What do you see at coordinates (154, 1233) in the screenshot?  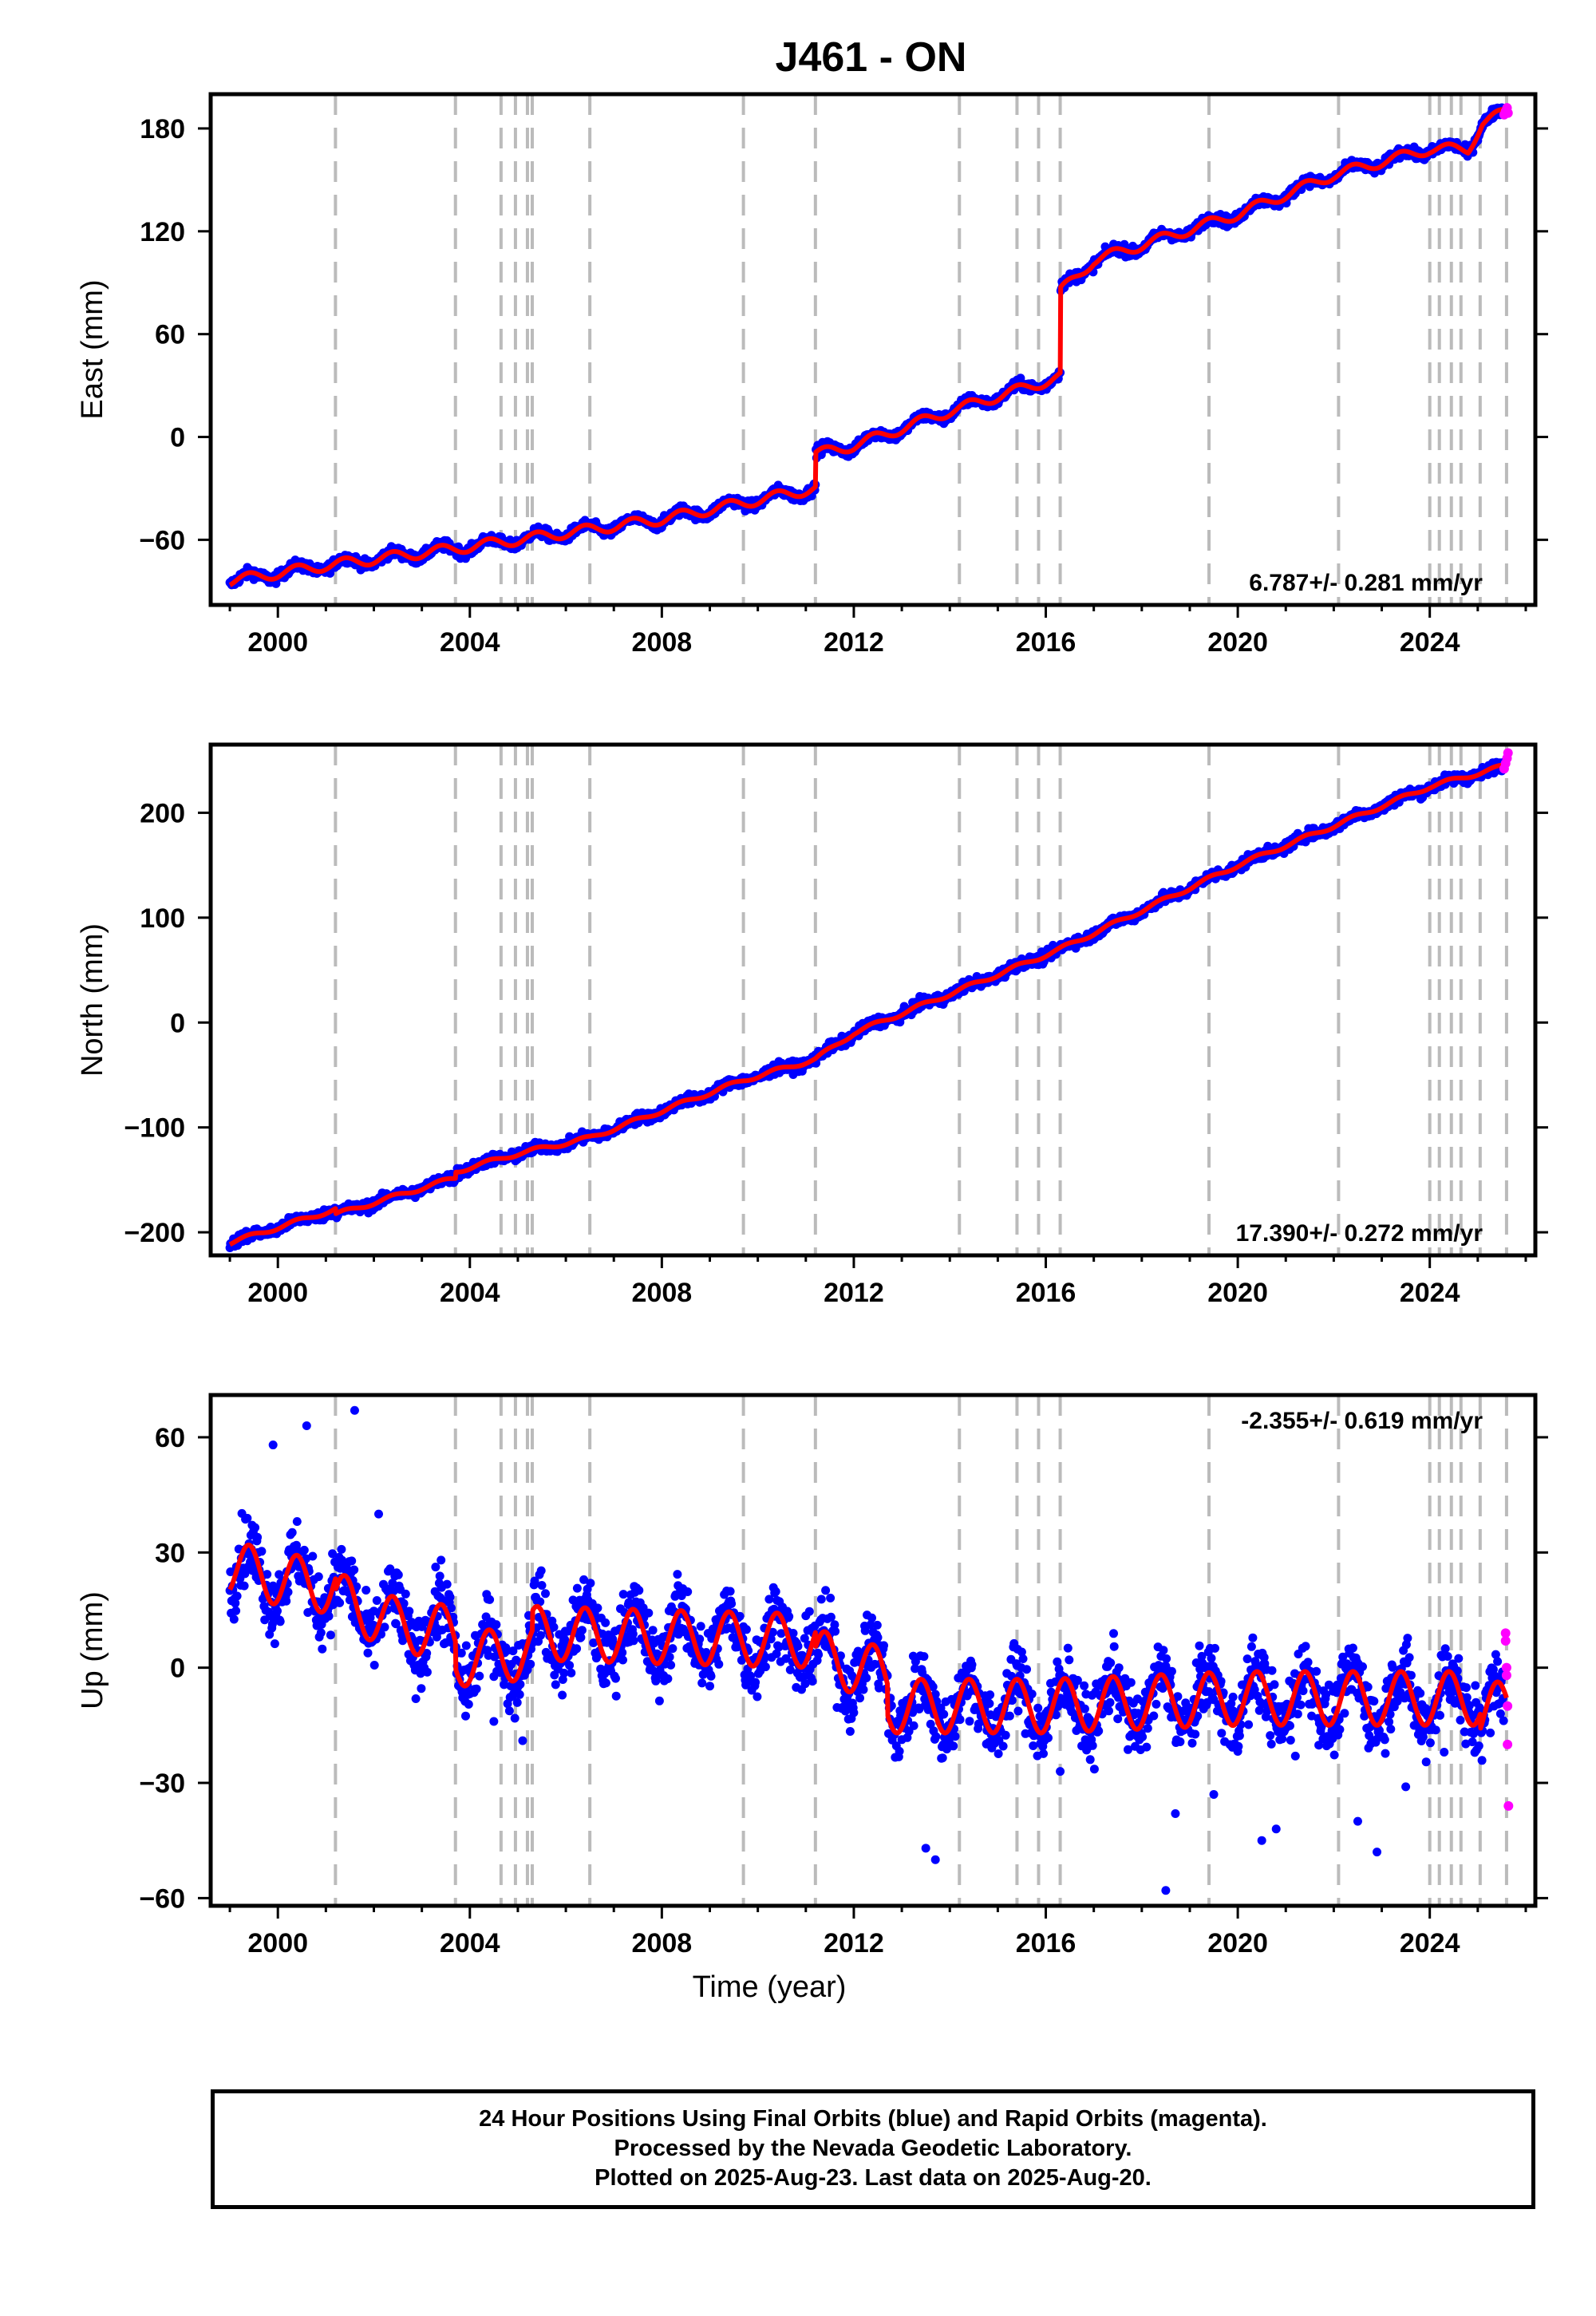 I see `y-tick-label: −200` at bounding box center [154, 1233].